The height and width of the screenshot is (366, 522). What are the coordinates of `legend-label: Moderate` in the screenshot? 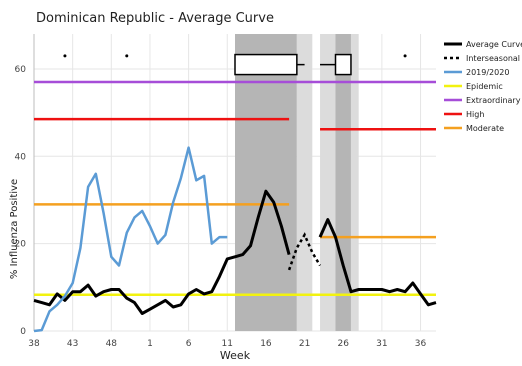 It's located at (485, 128).